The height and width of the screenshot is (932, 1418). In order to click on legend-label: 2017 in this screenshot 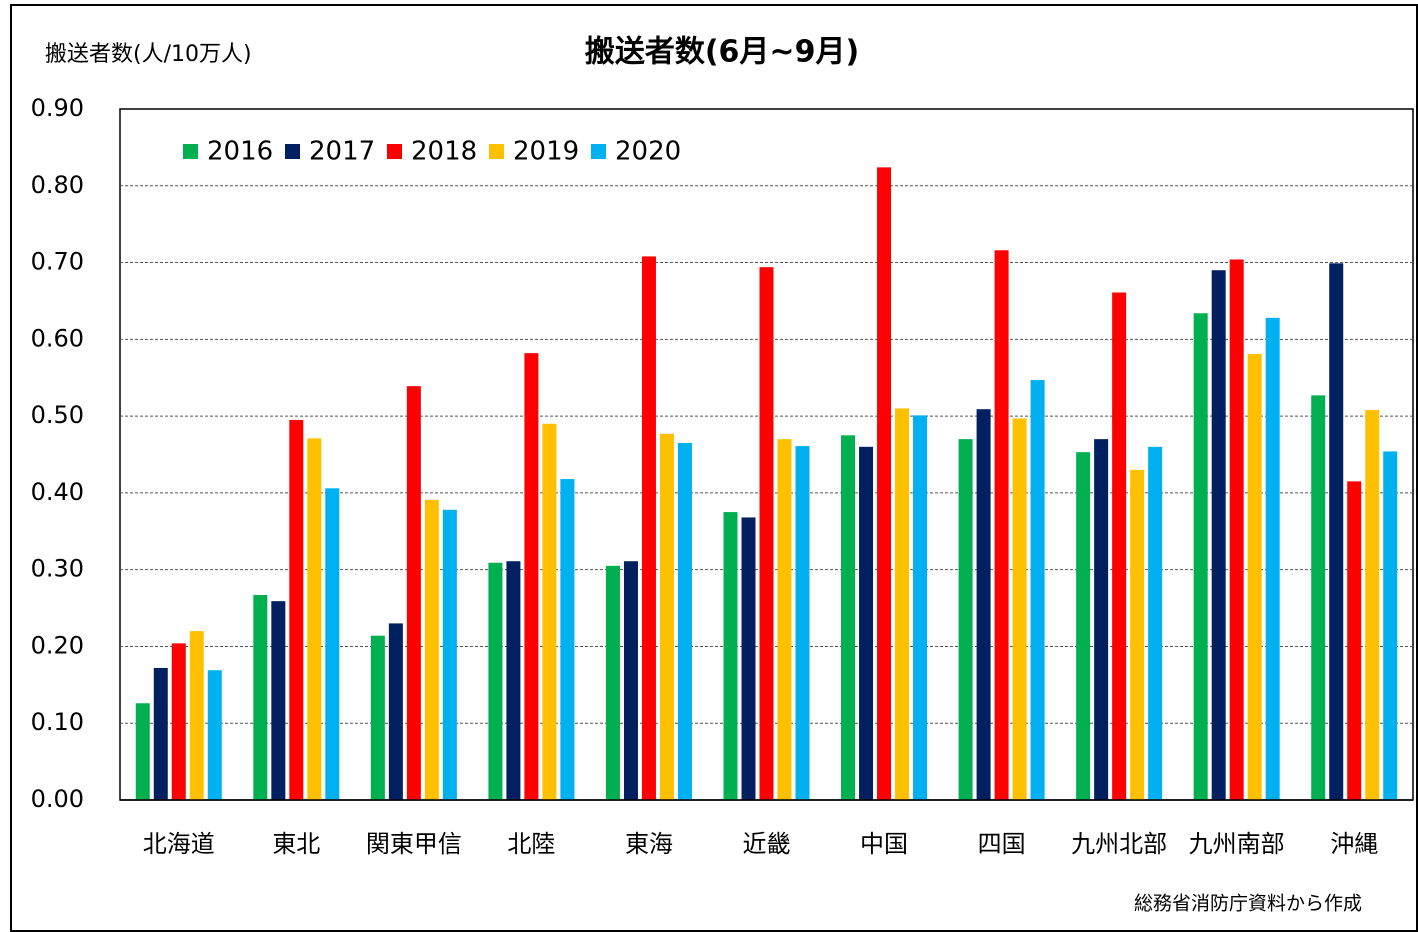, I will do `click(342, 152)`.